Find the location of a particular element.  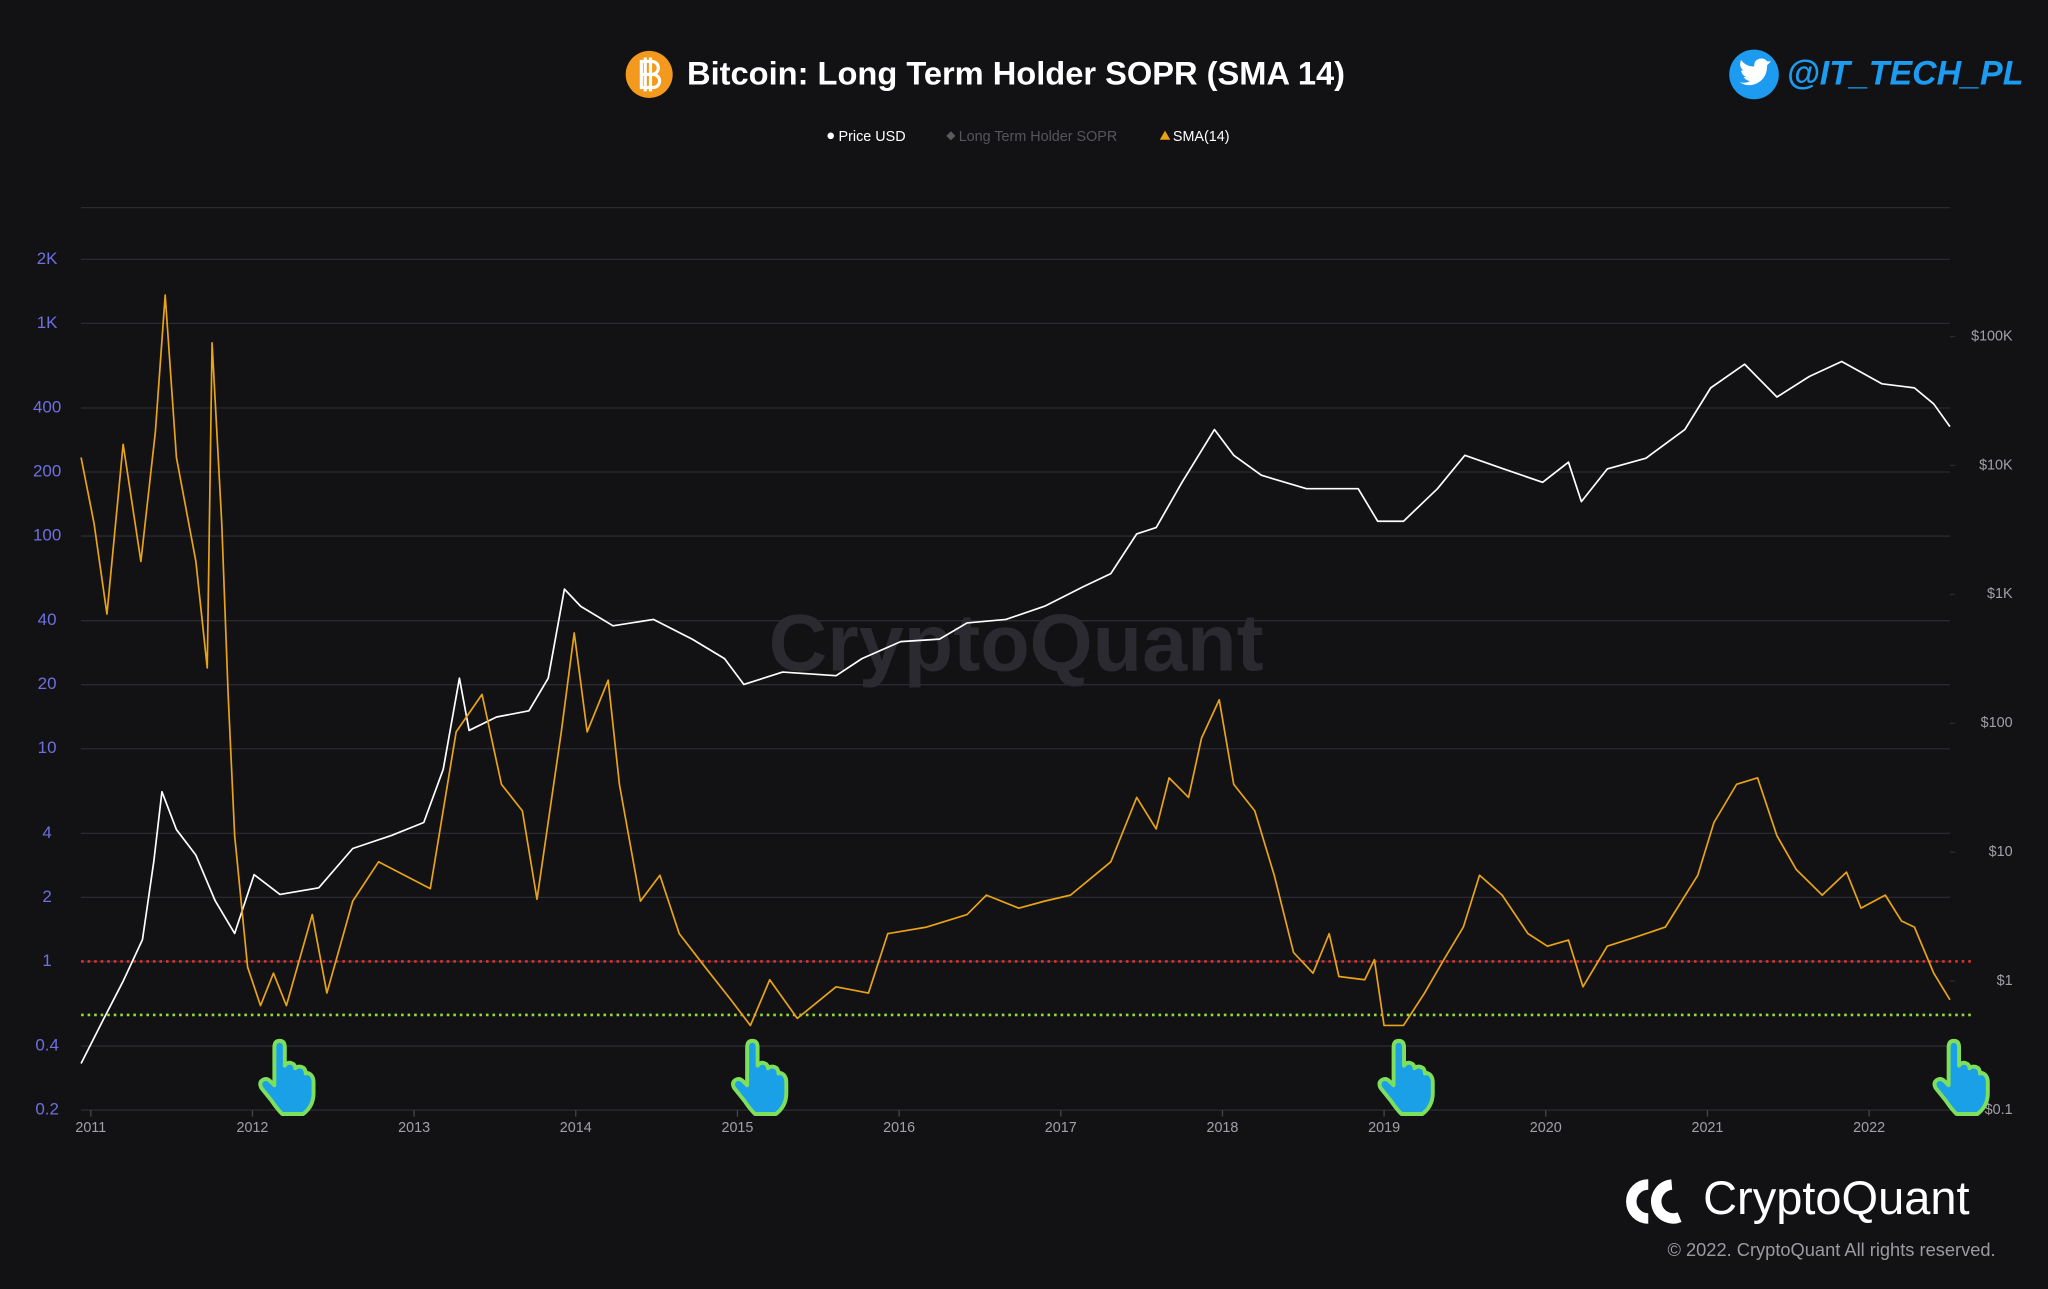

x-tick-label: 2012 is located at coordinates (252, 1128).